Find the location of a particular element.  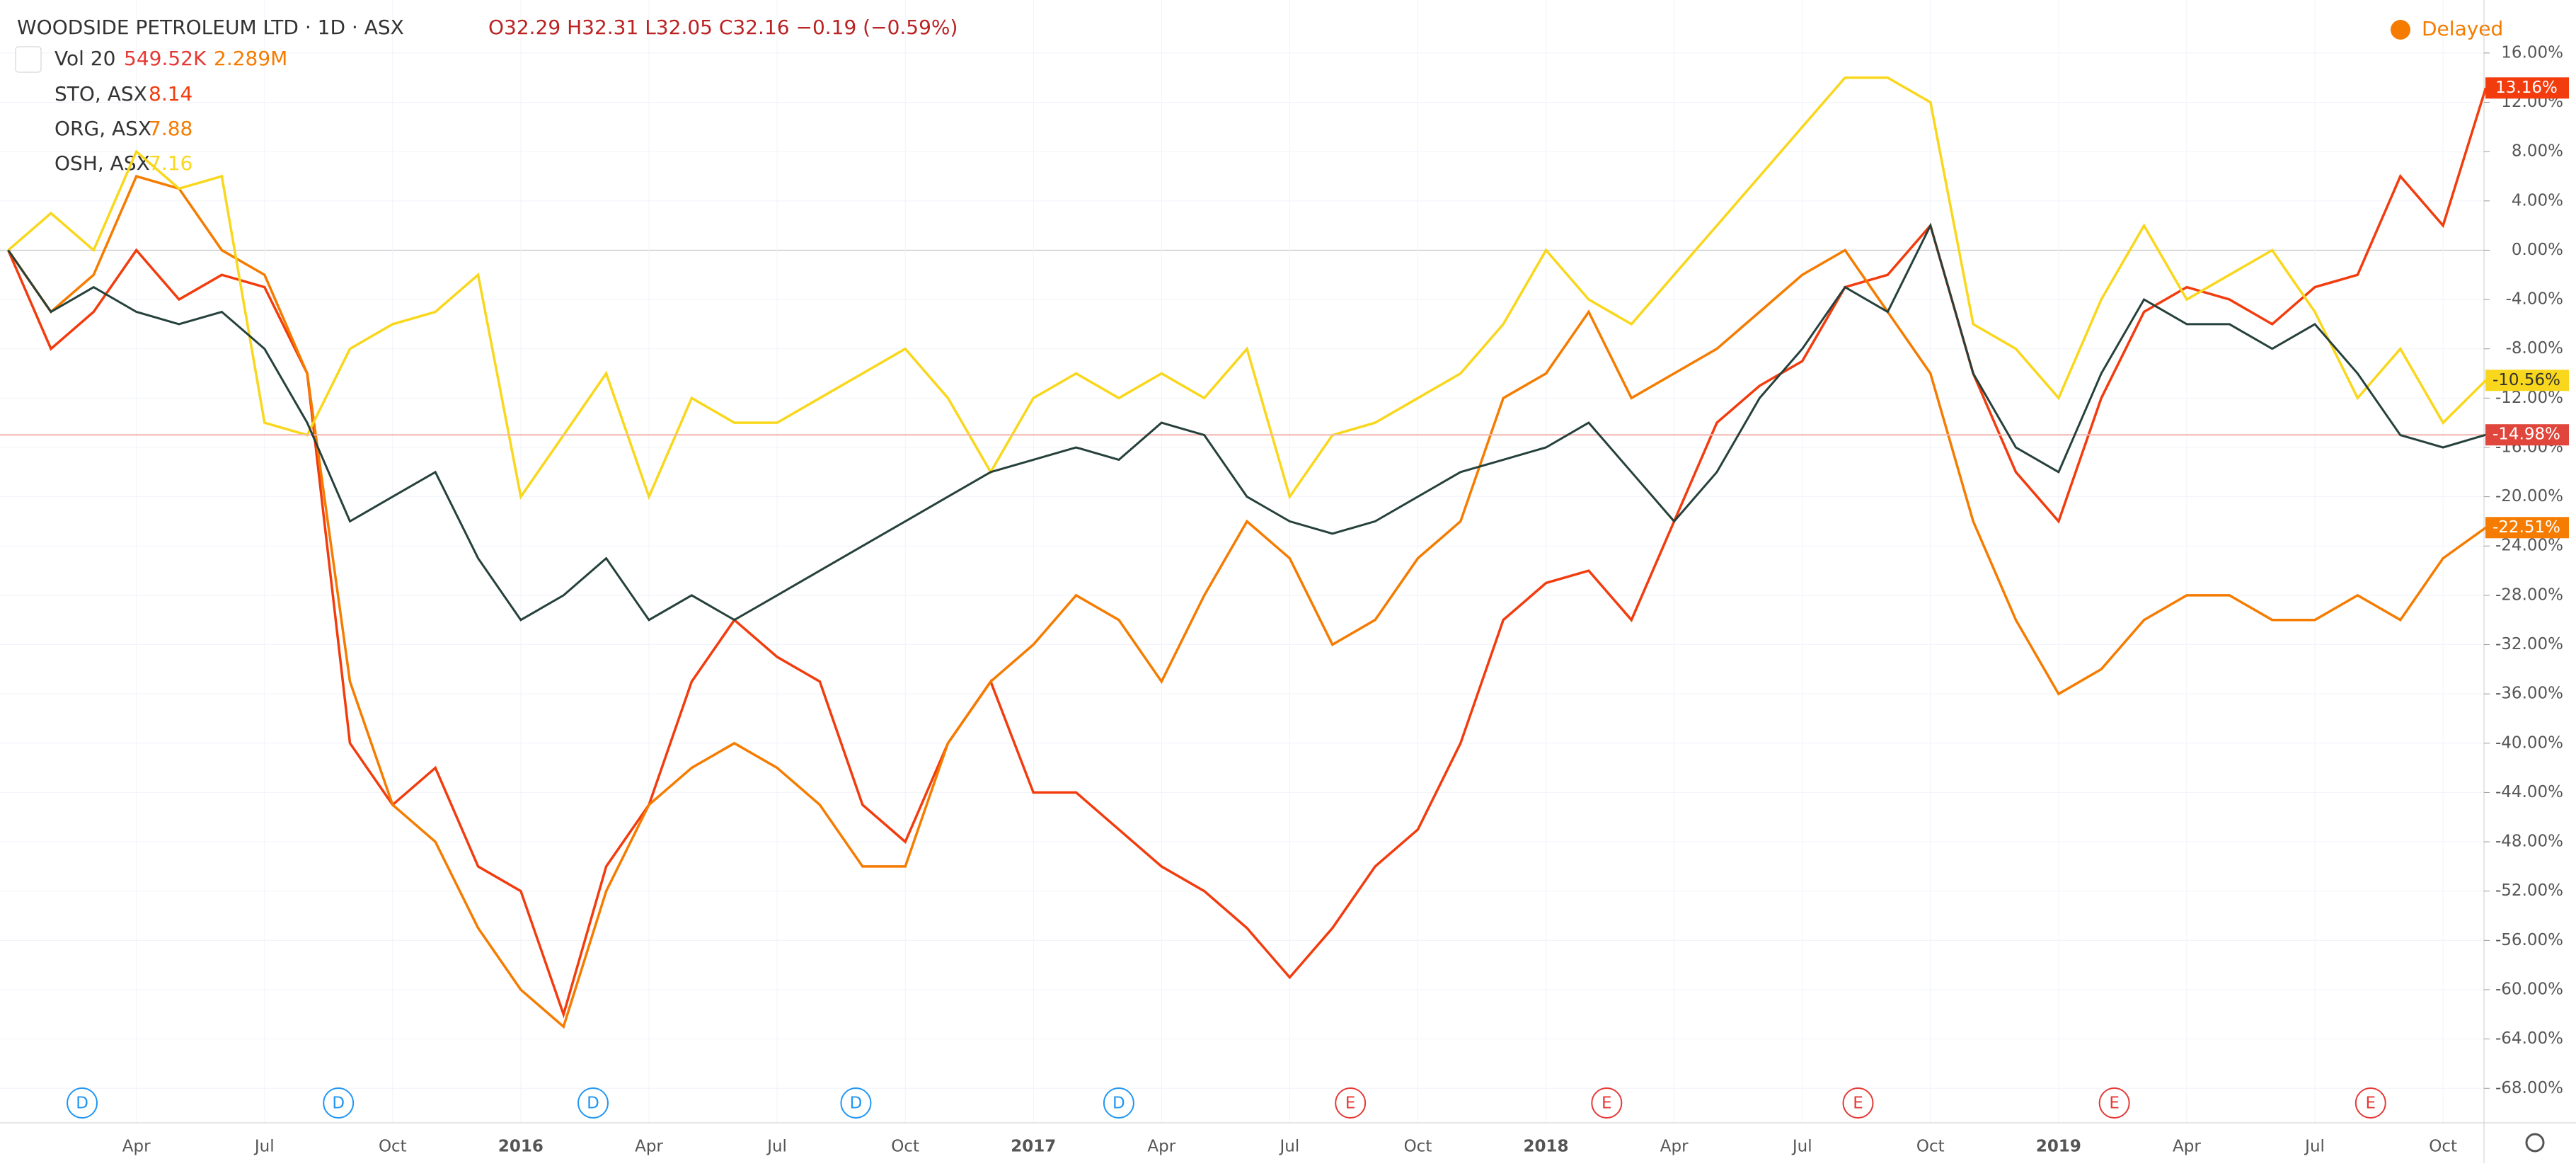

y-tick-label: -36.00% is located at coordinates (2529, 694).